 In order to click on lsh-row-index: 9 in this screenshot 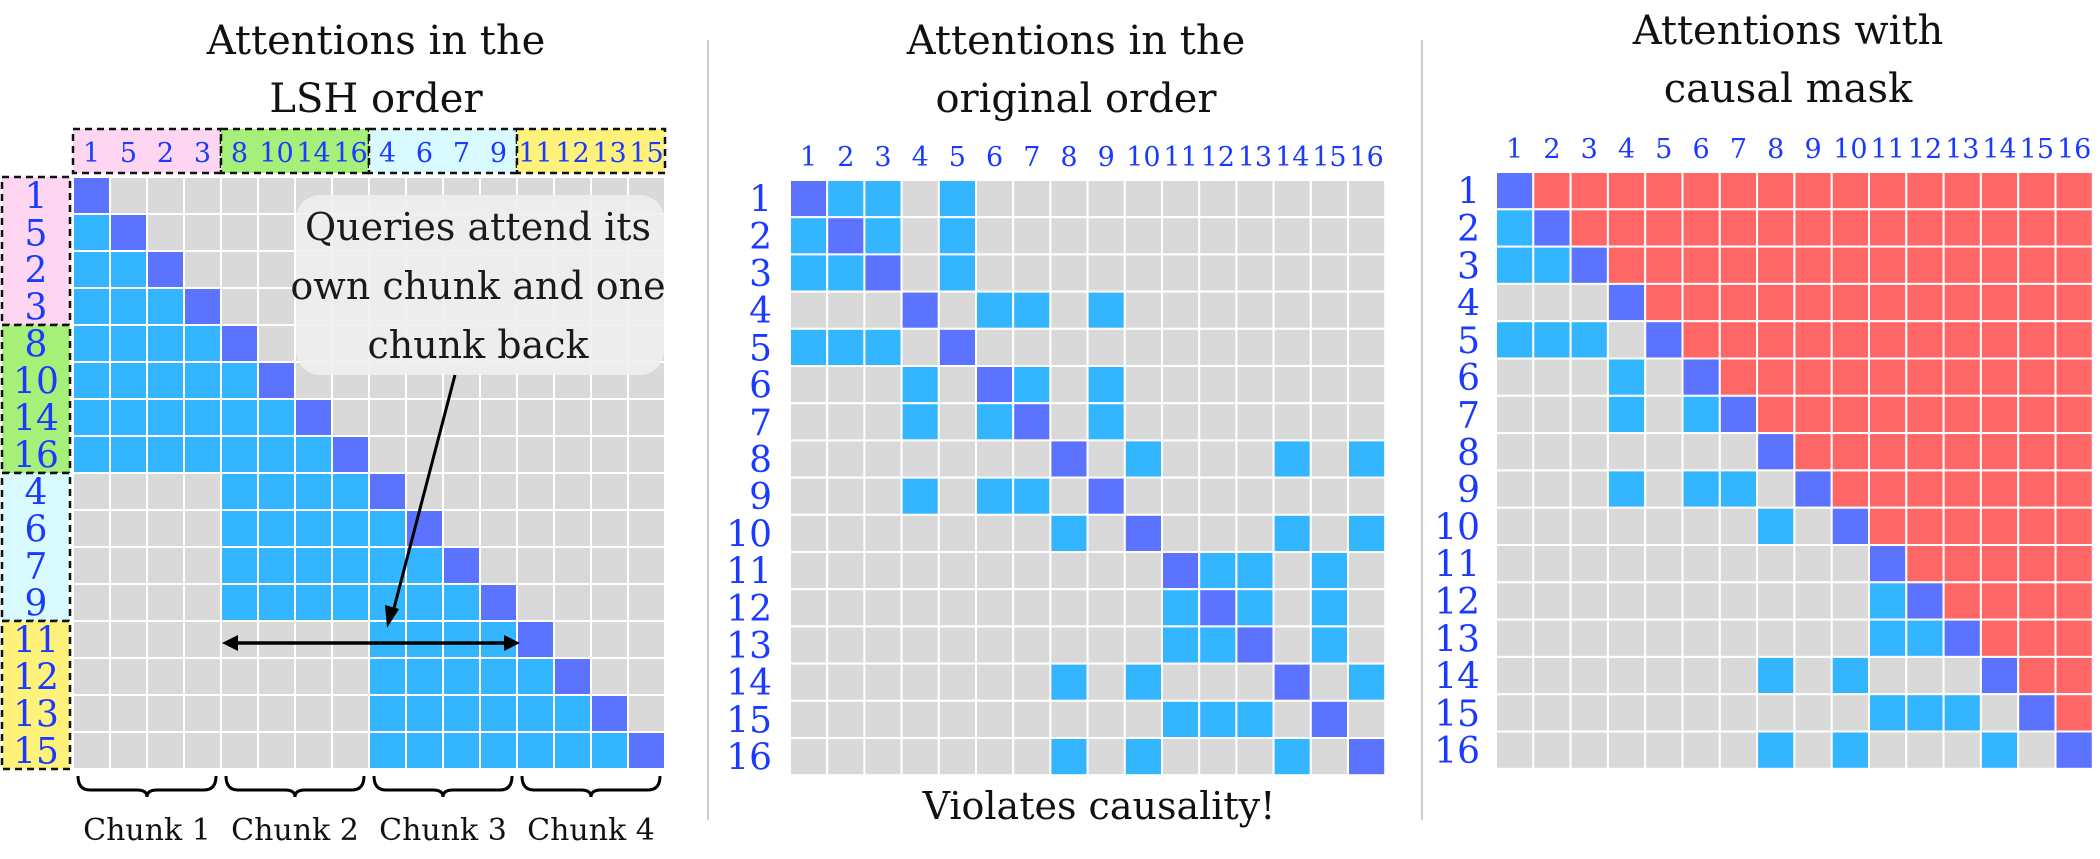, I will do `click(36, 604)`.